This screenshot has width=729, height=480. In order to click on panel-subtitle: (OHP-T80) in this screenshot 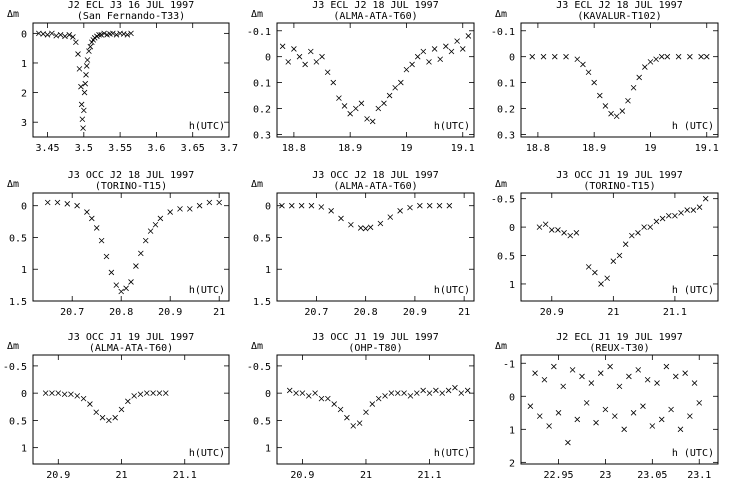, I will do `click(375, 348)`.